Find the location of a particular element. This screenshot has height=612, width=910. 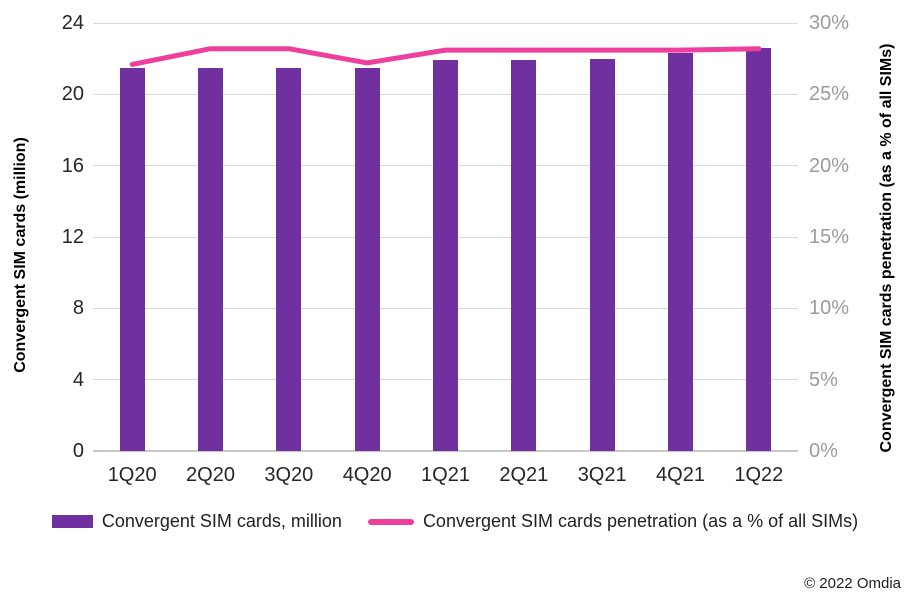

x-axis-label-4Q21: 4Q21 is located at coordinates (680, 475).